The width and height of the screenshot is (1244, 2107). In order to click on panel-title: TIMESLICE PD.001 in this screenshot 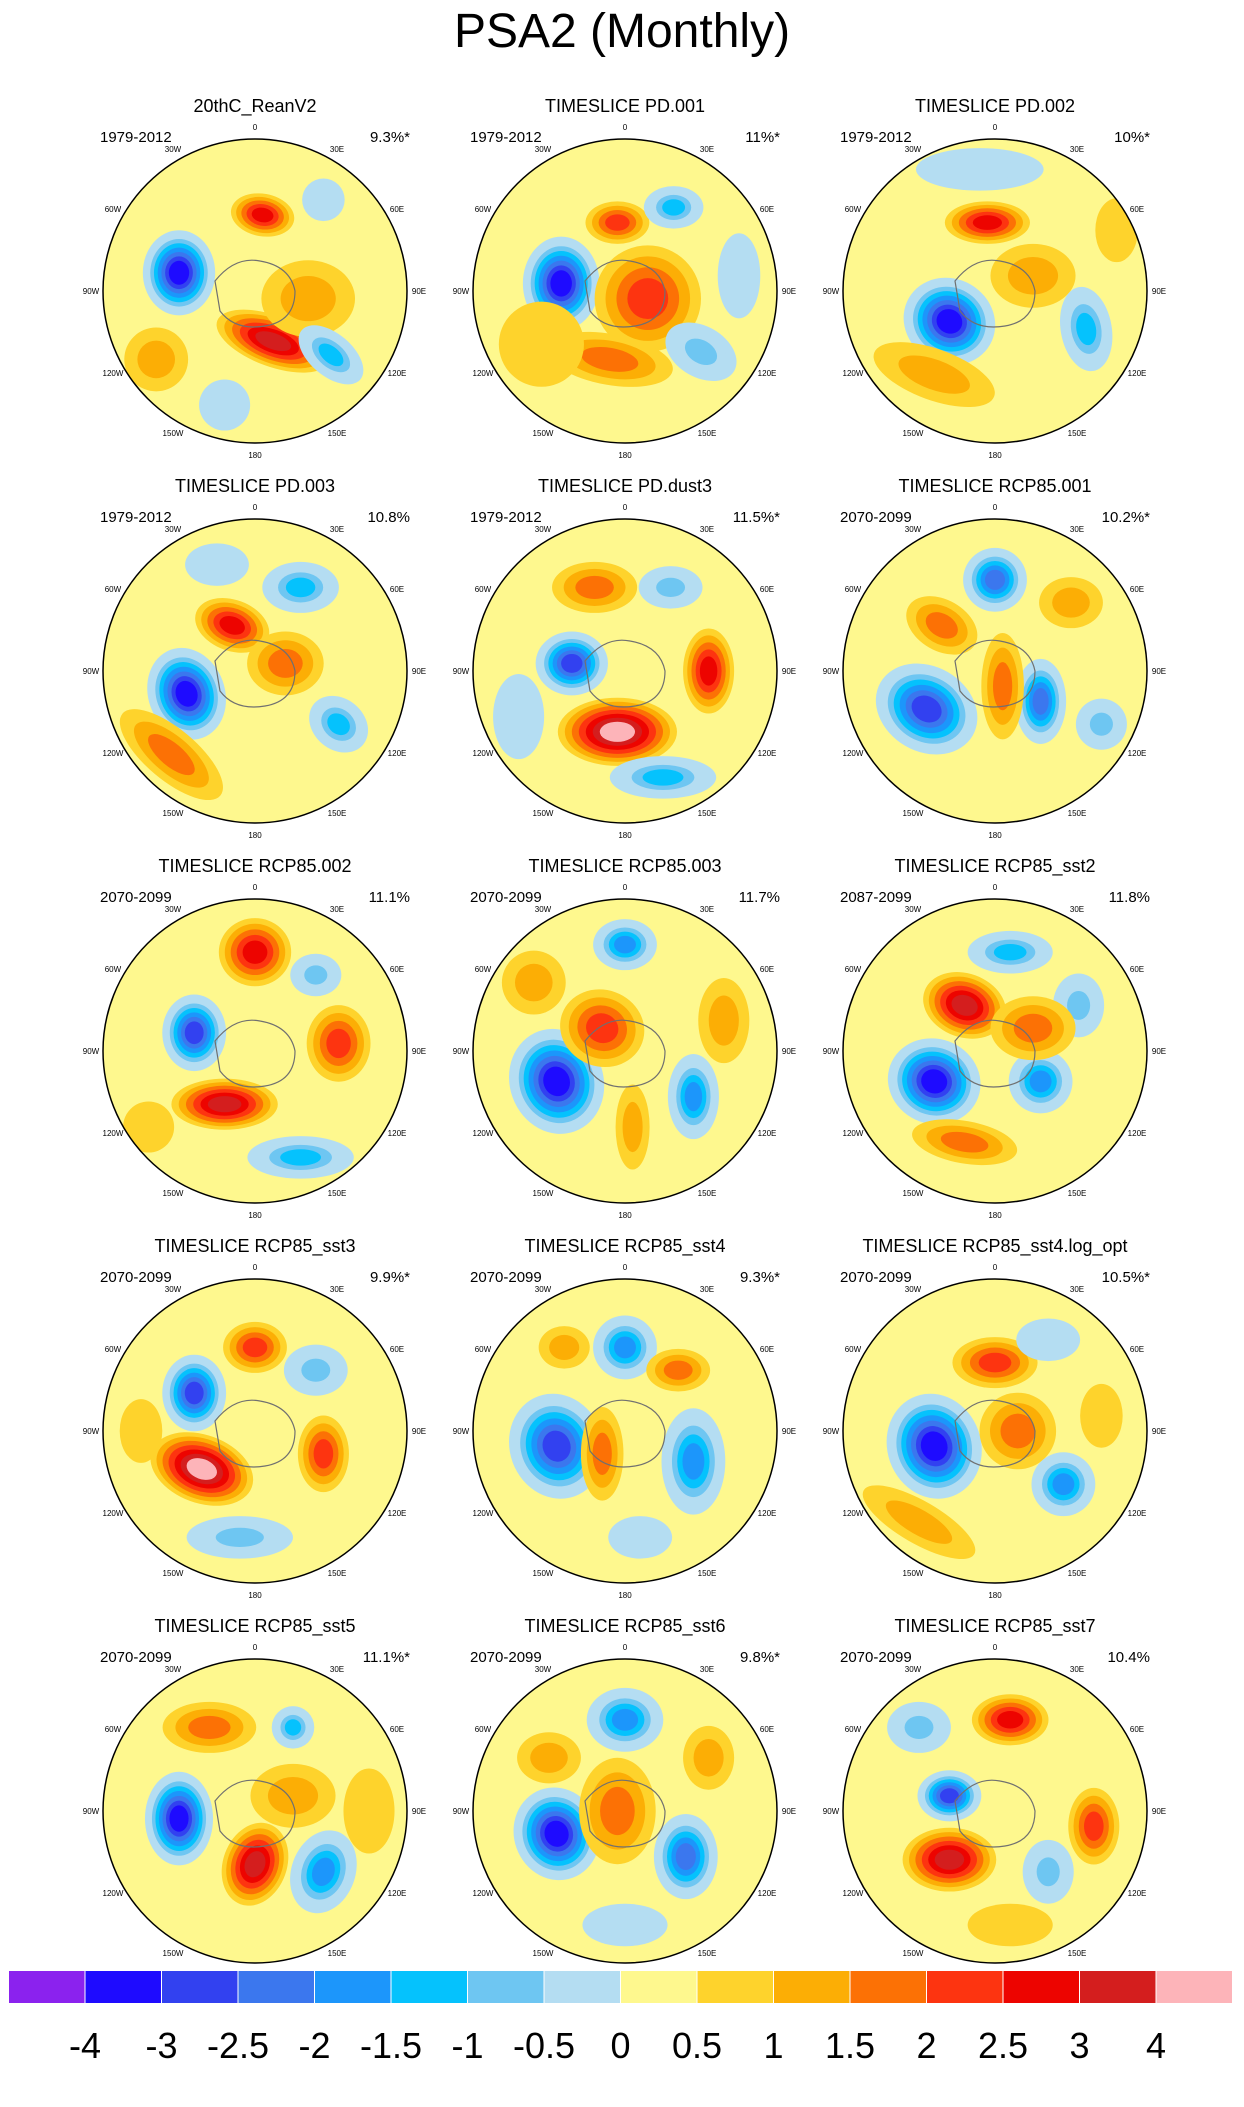, I will do `click(625, 106)`.